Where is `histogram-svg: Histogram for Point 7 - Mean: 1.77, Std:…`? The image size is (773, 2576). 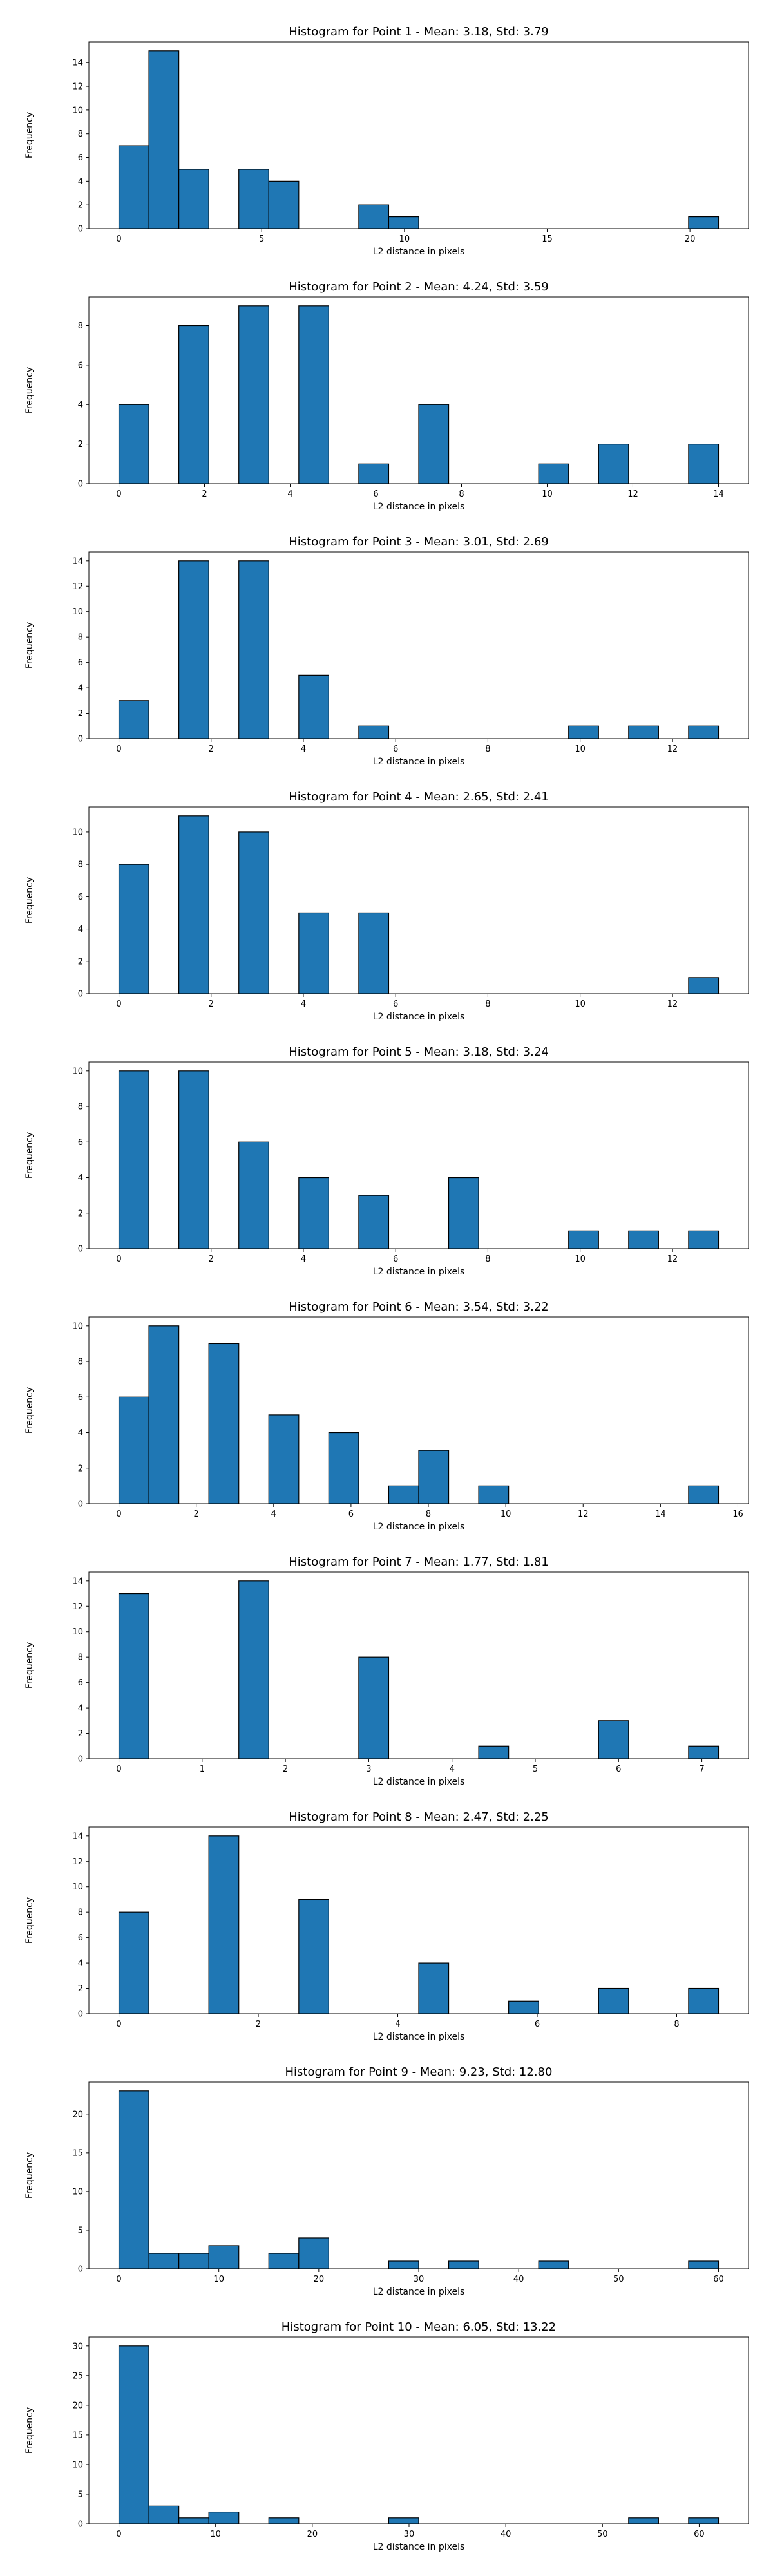 histogram-svg: Histogram for Point 7 - Mean: 1.77, Std:… is located at coordinates (386, 1671).